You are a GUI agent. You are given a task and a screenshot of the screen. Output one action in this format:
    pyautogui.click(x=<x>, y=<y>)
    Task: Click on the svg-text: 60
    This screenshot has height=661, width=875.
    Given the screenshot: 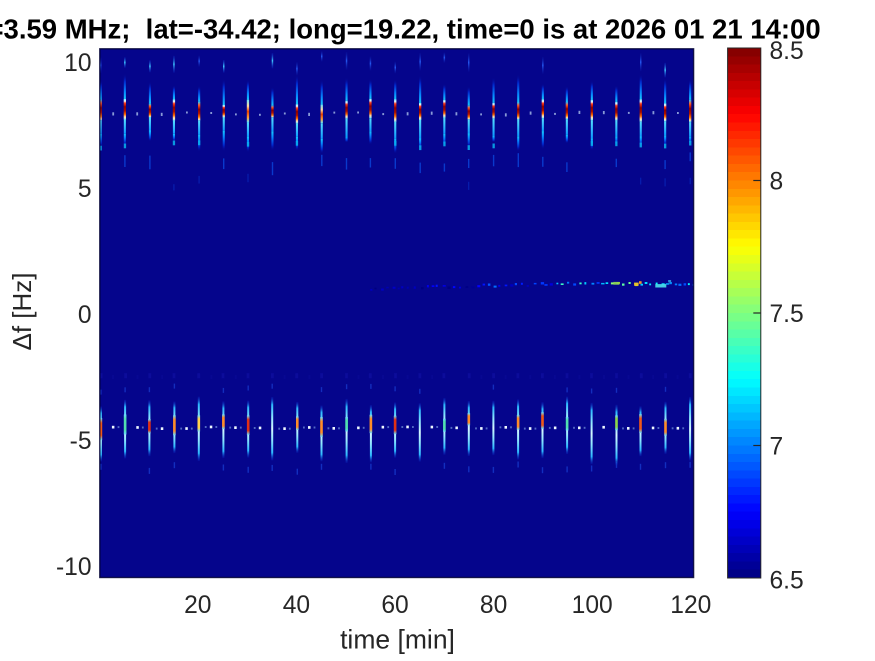 What is the action you would take?
    pyautogui.click(x=394, y=605)
    